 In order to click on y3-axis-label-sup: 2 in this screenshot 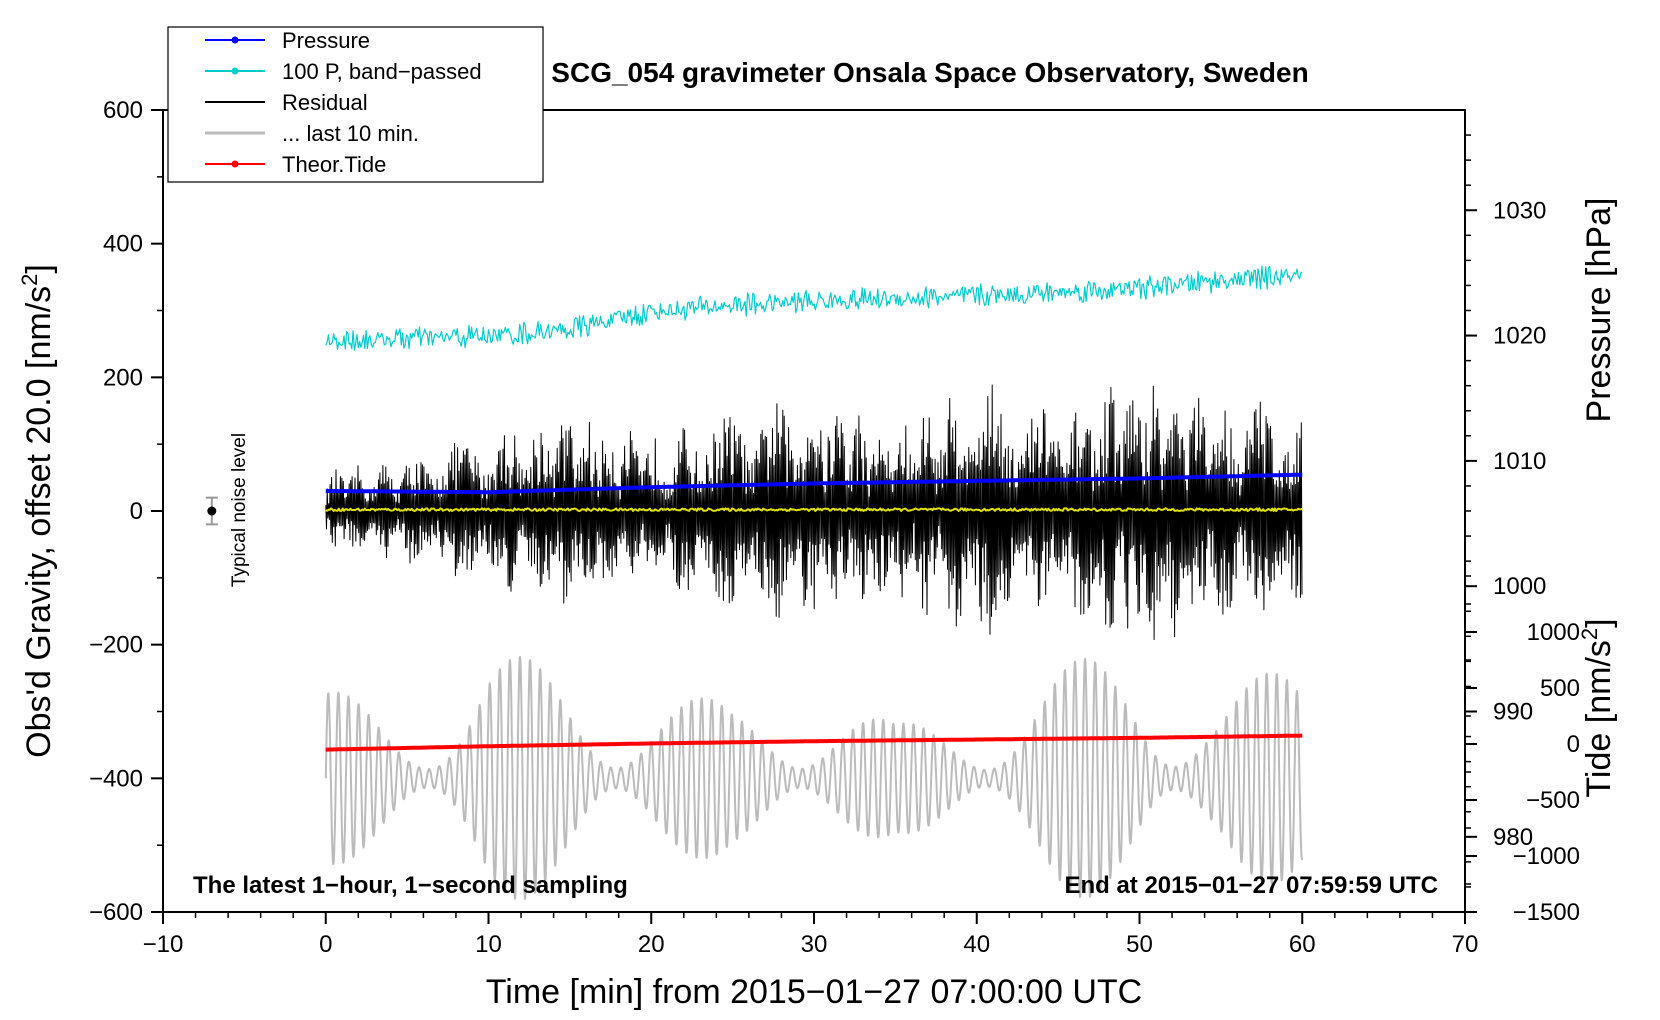, I will do `click(1589, 634)`.